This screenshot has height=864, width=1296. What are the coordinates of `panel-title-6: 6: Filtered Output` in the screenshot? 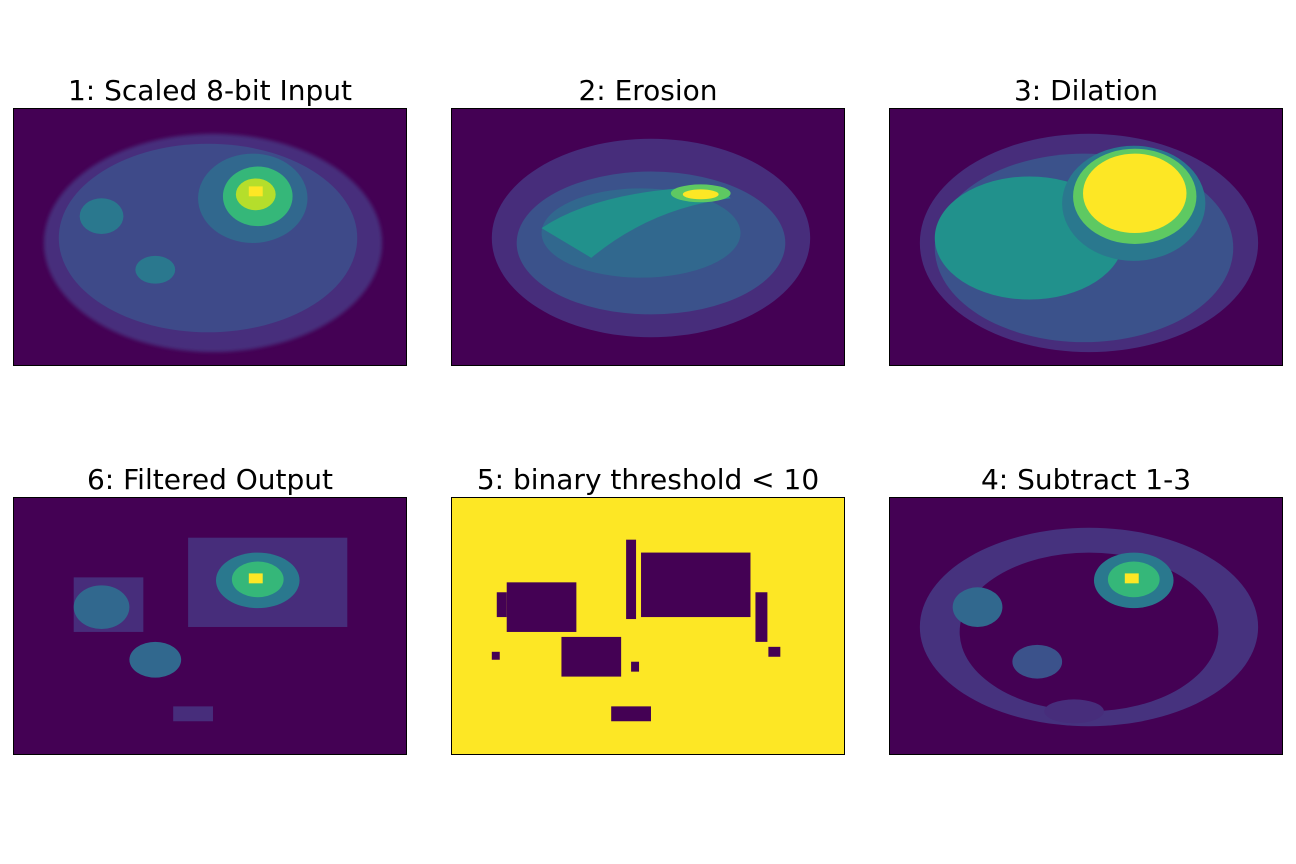 It's located at (210, 479).